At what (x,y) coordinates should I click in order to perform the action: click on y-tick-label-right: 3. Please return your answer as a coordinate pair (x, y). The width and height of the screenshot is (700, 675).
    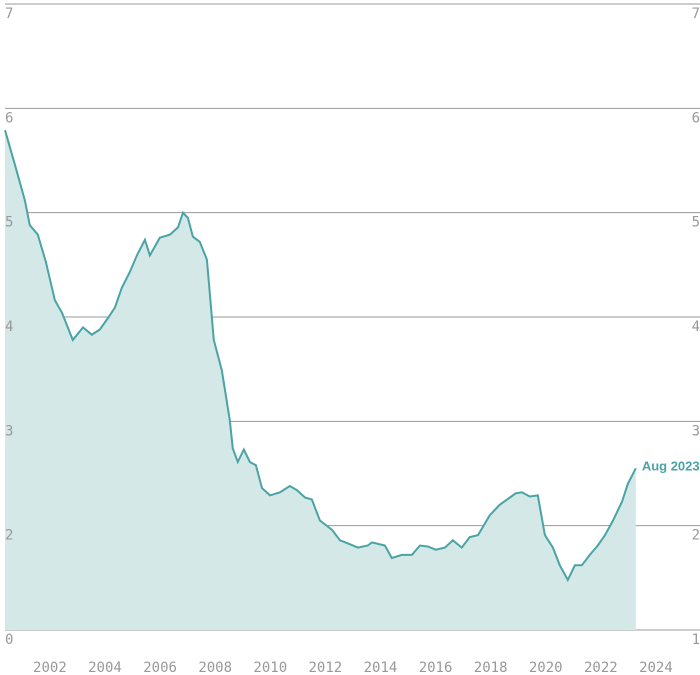
    Looking at the image, I should click on (696, 431).